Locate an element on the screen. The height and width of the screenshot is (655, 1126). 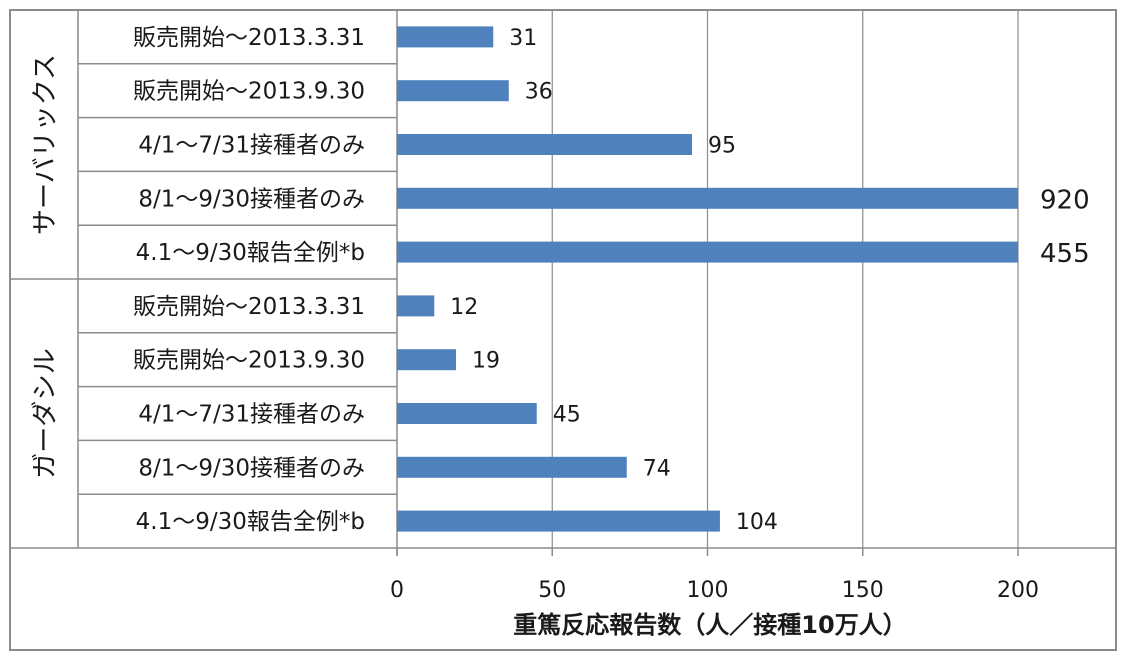
data-label: 12 is located at coordinates (464, 307).